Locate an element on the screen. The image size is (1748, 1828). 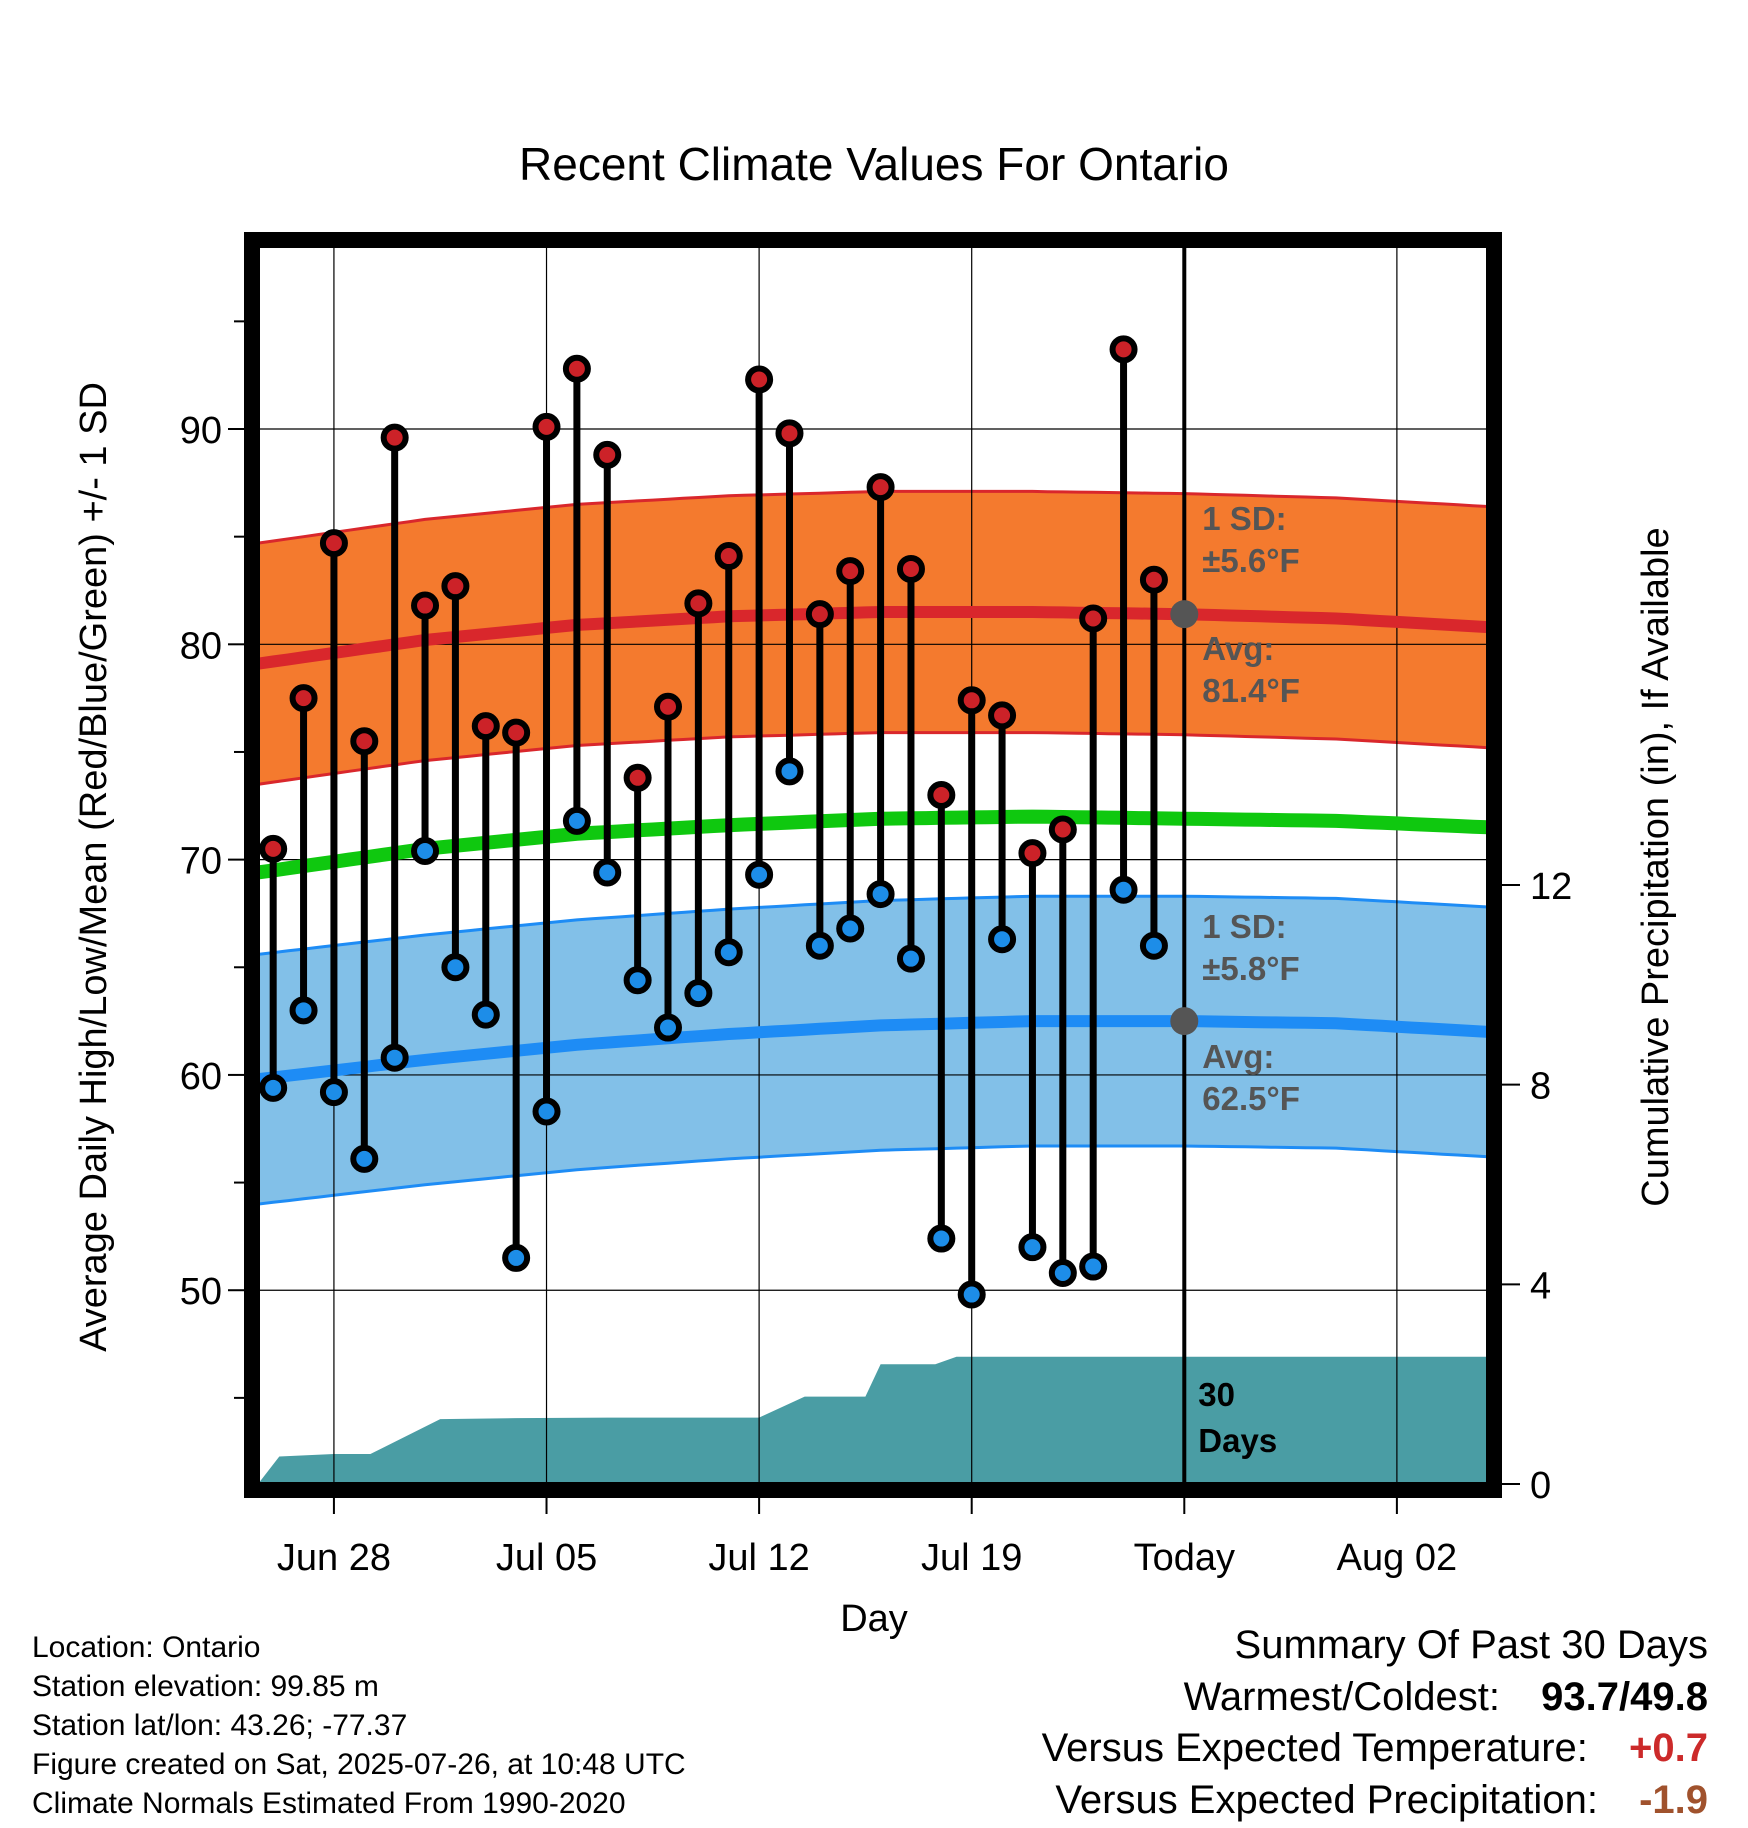
high-sd-annotation: ±5.6°F is located at coordinates (1250, 560).